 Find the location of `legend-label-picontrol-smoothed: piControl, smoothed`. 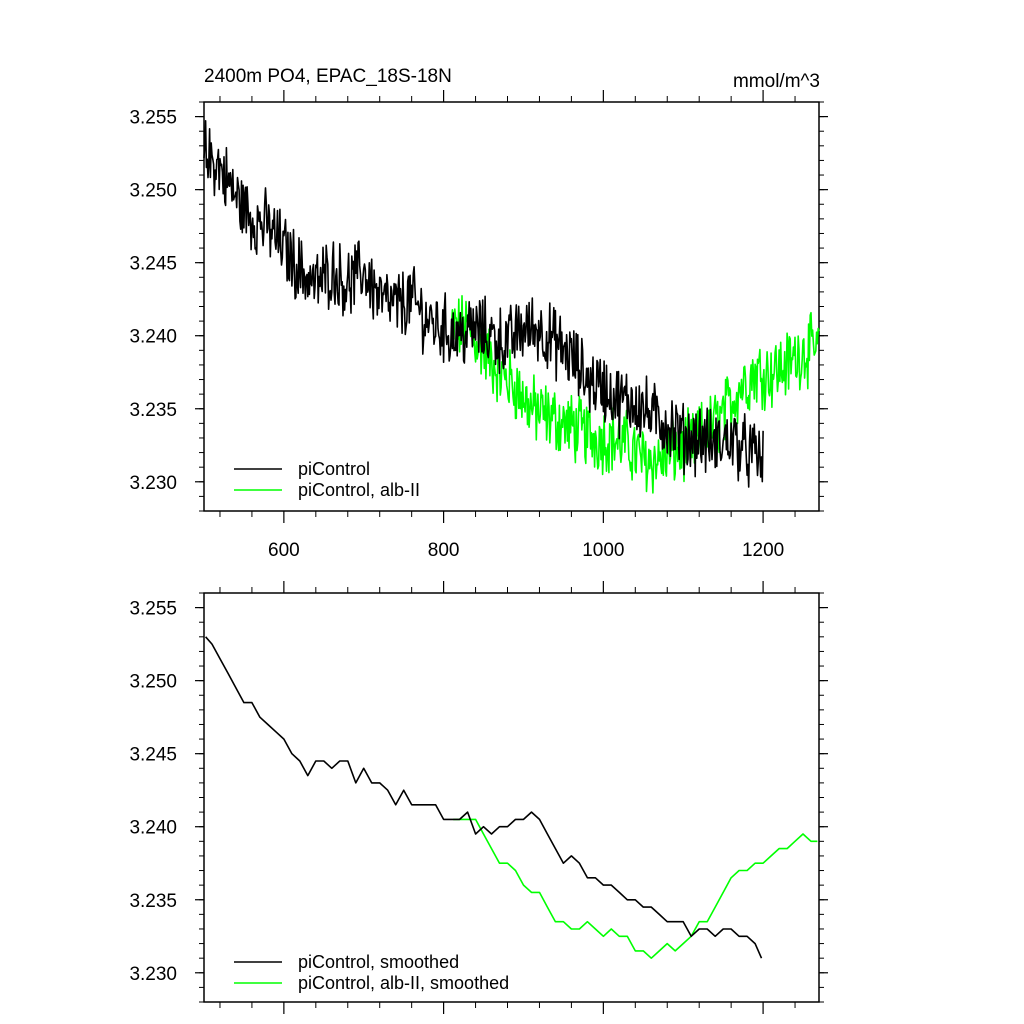

legend-label-picontrol-smoothed: piControl, smoothed is located at coordinates (378, 962).